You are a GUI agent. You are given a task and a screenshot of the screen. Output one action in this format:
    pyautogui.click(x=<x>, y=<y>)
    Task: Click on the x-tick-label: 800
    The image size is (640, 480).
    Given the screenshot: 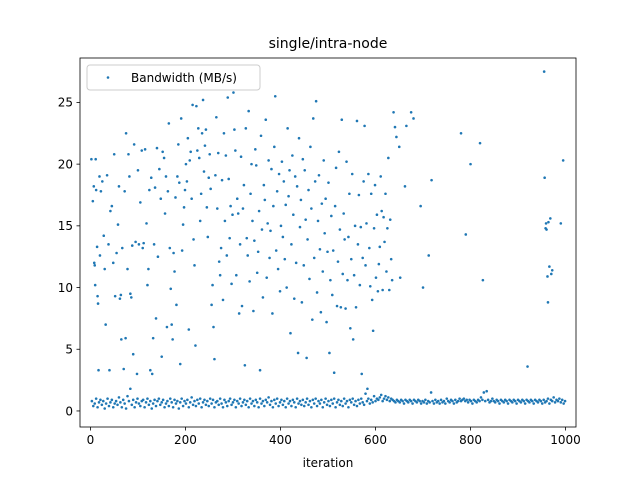 What is the action you would take?
    pyautogui.click(x=470, y=440)
    